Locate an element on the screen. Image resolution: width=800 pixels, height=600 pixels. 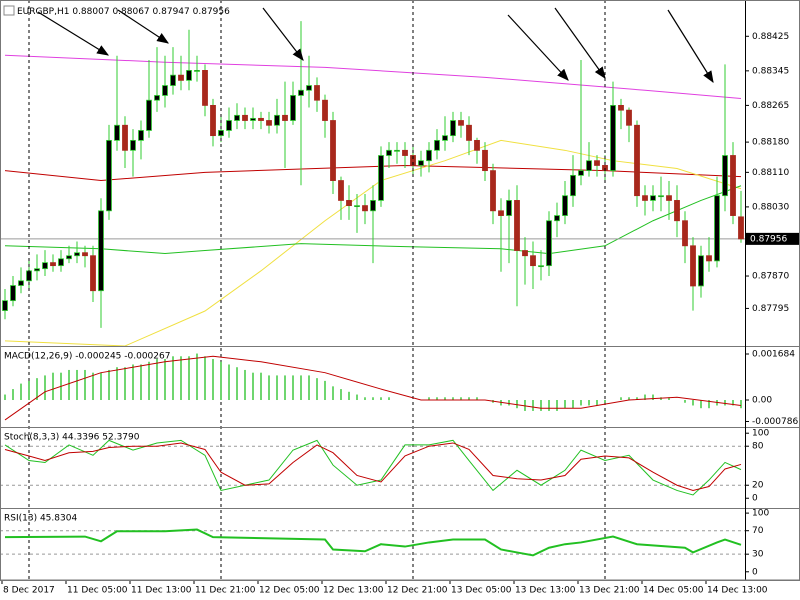
x-tick-label: 8 Dec 2017 is located at coordinates (29, 591).